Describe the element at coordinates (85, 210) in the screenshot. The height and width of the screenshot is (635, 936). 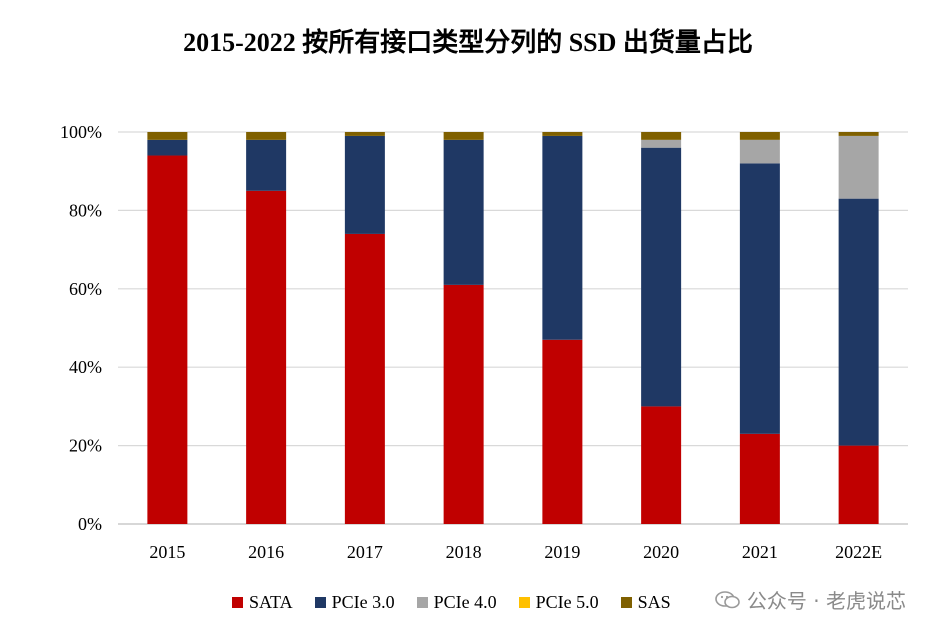
I see `y-tick-label: 80%` at that location.